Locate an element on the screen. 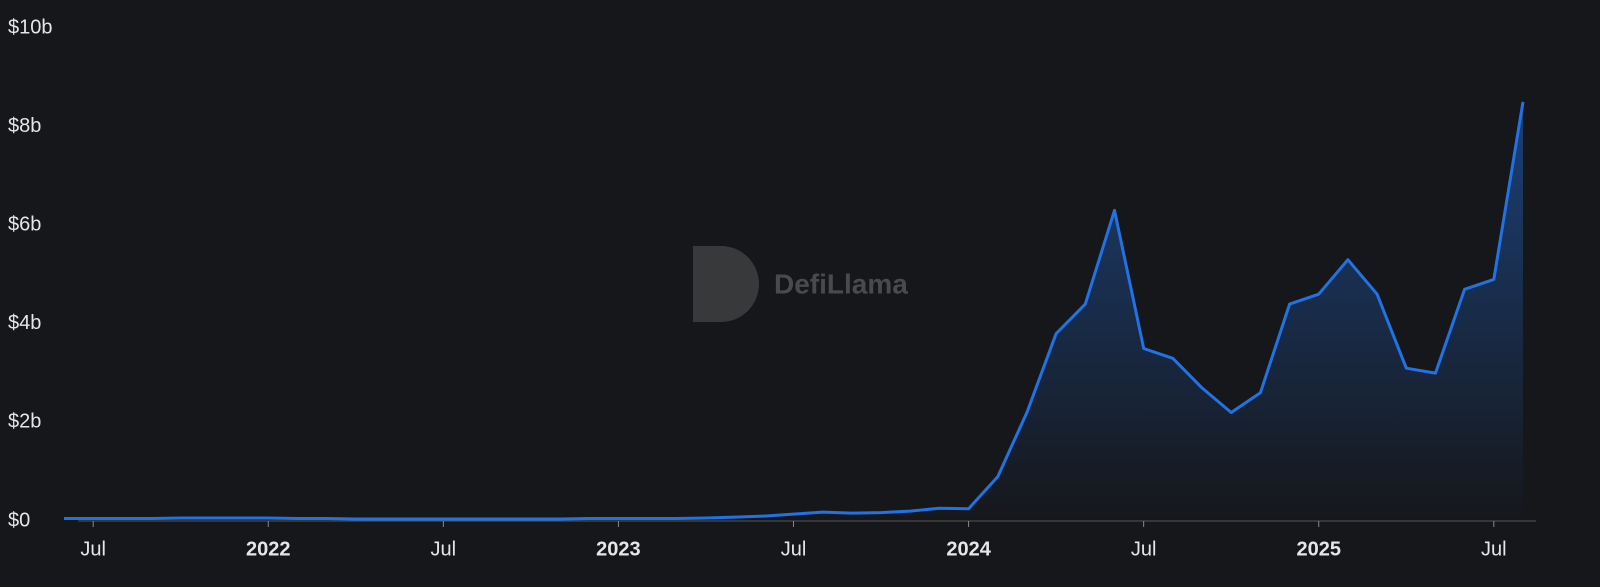 The height and width of the screenshot is (587, 1600). y-tick-label: $2b is located at coordinates (24, 422).